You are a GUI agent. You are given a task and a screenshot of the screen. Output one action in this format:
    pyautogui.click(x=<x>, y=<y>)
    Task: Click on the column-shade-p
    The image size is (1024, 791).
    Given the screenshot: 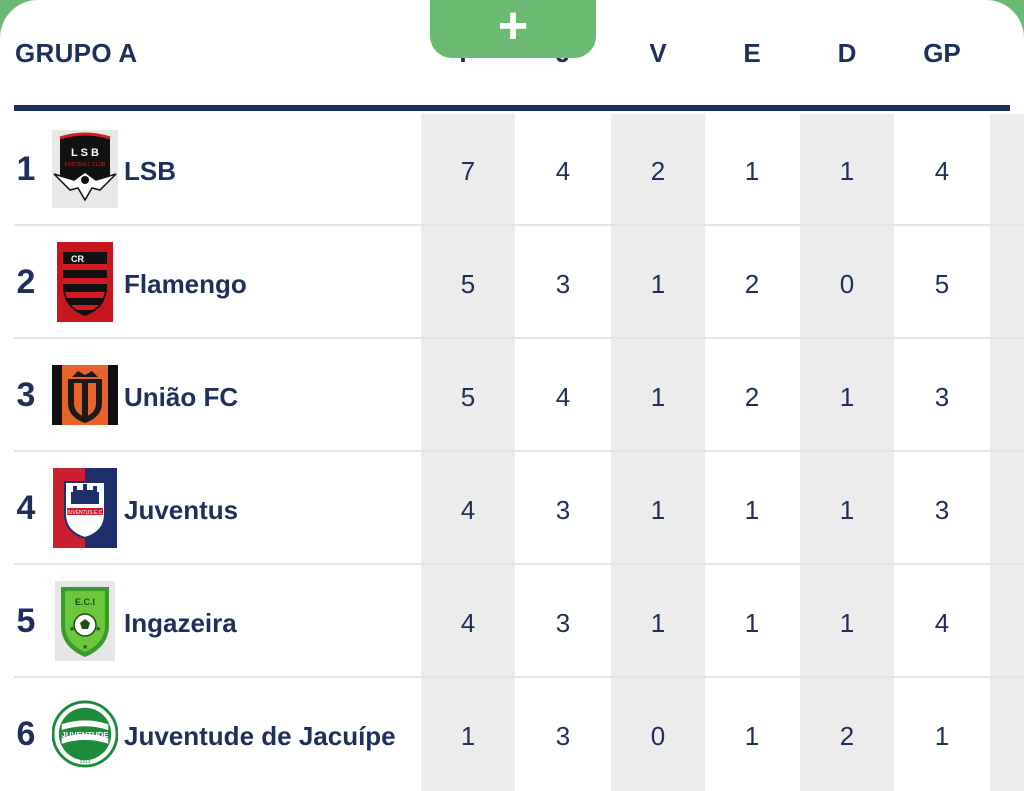 What is the action you would take?
    pyautogui.click(x=468, y=452)
    